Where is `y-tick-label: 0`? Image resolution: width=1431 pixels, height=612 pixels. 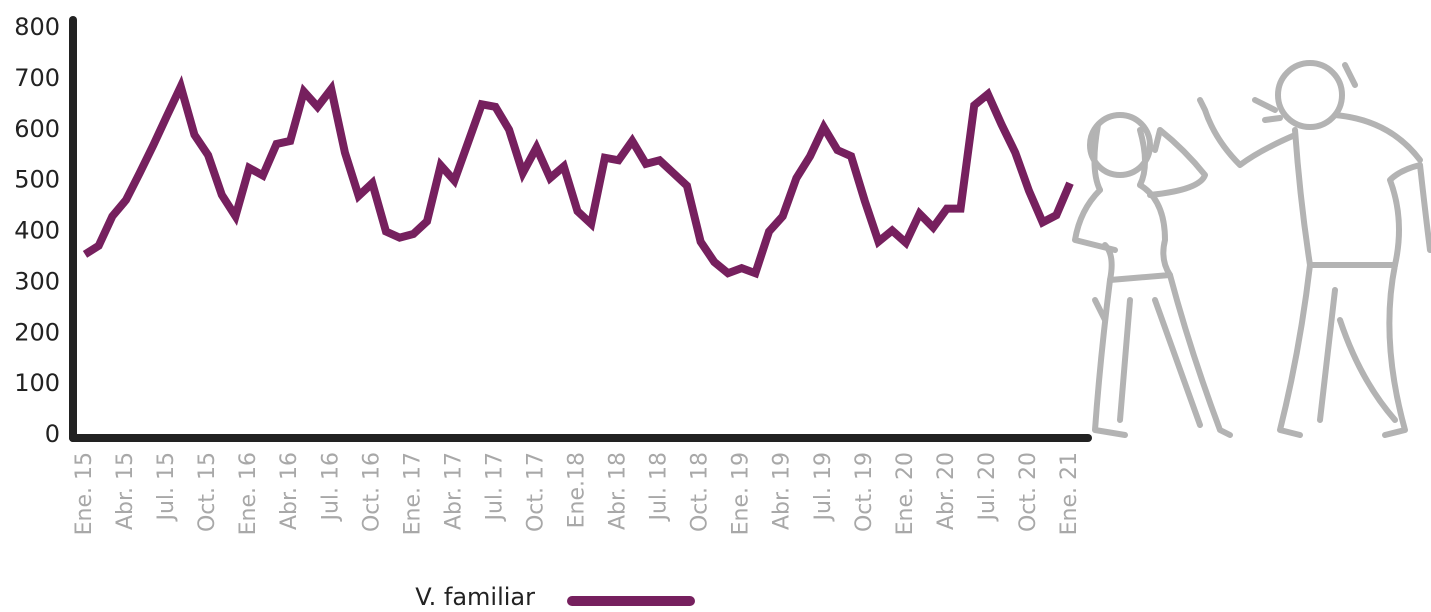 y-tick-label: 0 is located at coordinates (52, 434).